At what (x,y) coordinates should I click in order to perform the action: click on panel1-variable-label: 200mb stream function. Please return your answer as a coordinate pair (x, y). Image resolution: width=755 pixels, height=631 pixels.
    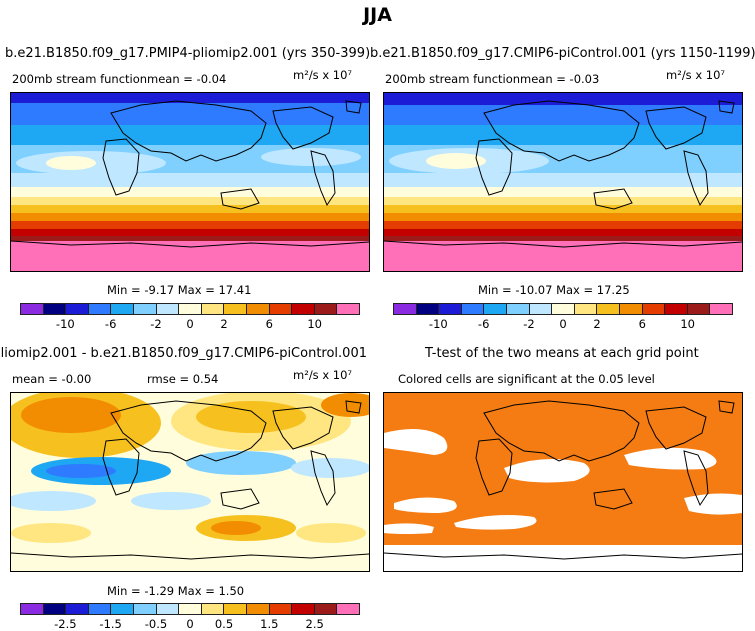
    Looking at the image, I should click on (80, 79).